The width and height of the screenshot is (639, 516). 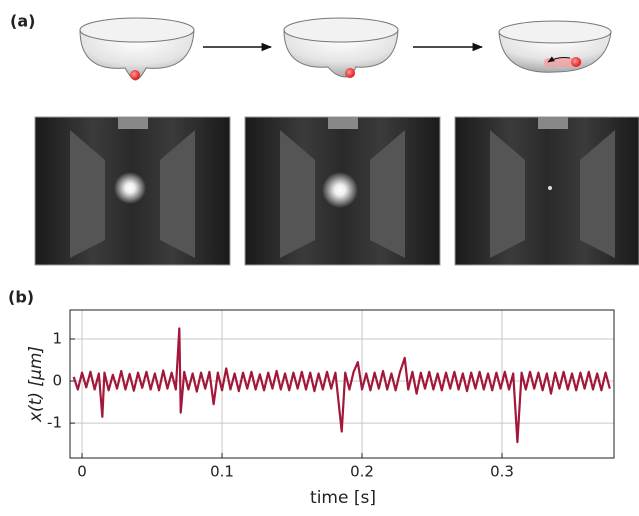 I want to click on x-tick-label: 0, so click(x=82, y=472).